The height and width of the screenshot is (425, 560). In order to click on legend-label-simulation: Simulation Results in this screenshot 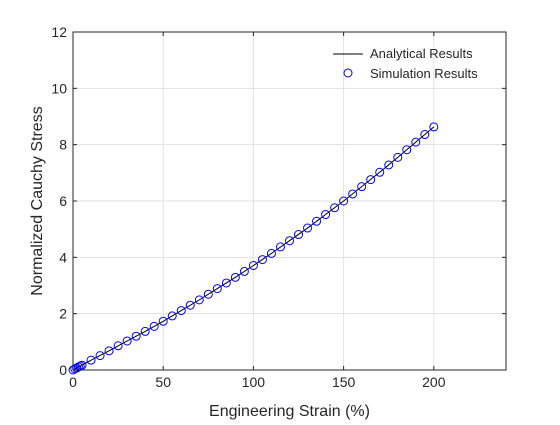, I will do `click(424, 73)`.